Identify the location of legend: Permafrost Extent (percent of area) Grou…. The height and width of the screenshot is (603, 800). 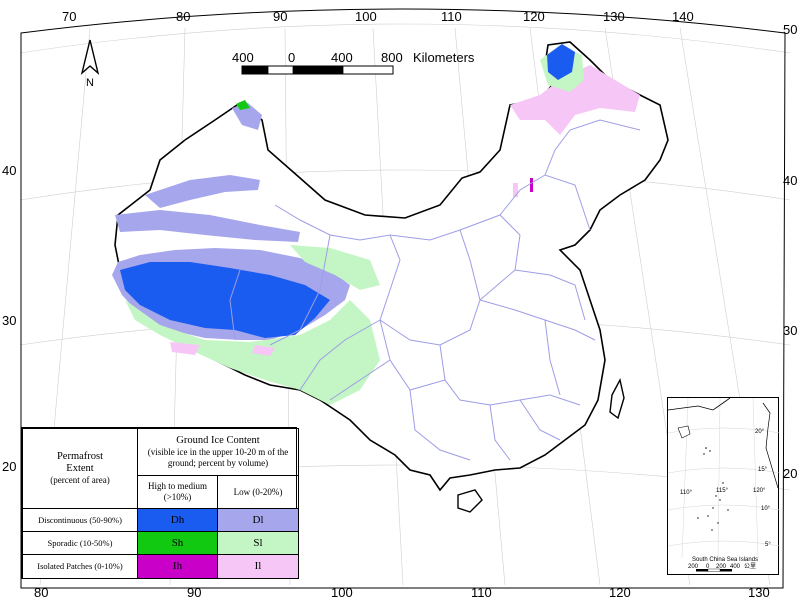
(160, 503).